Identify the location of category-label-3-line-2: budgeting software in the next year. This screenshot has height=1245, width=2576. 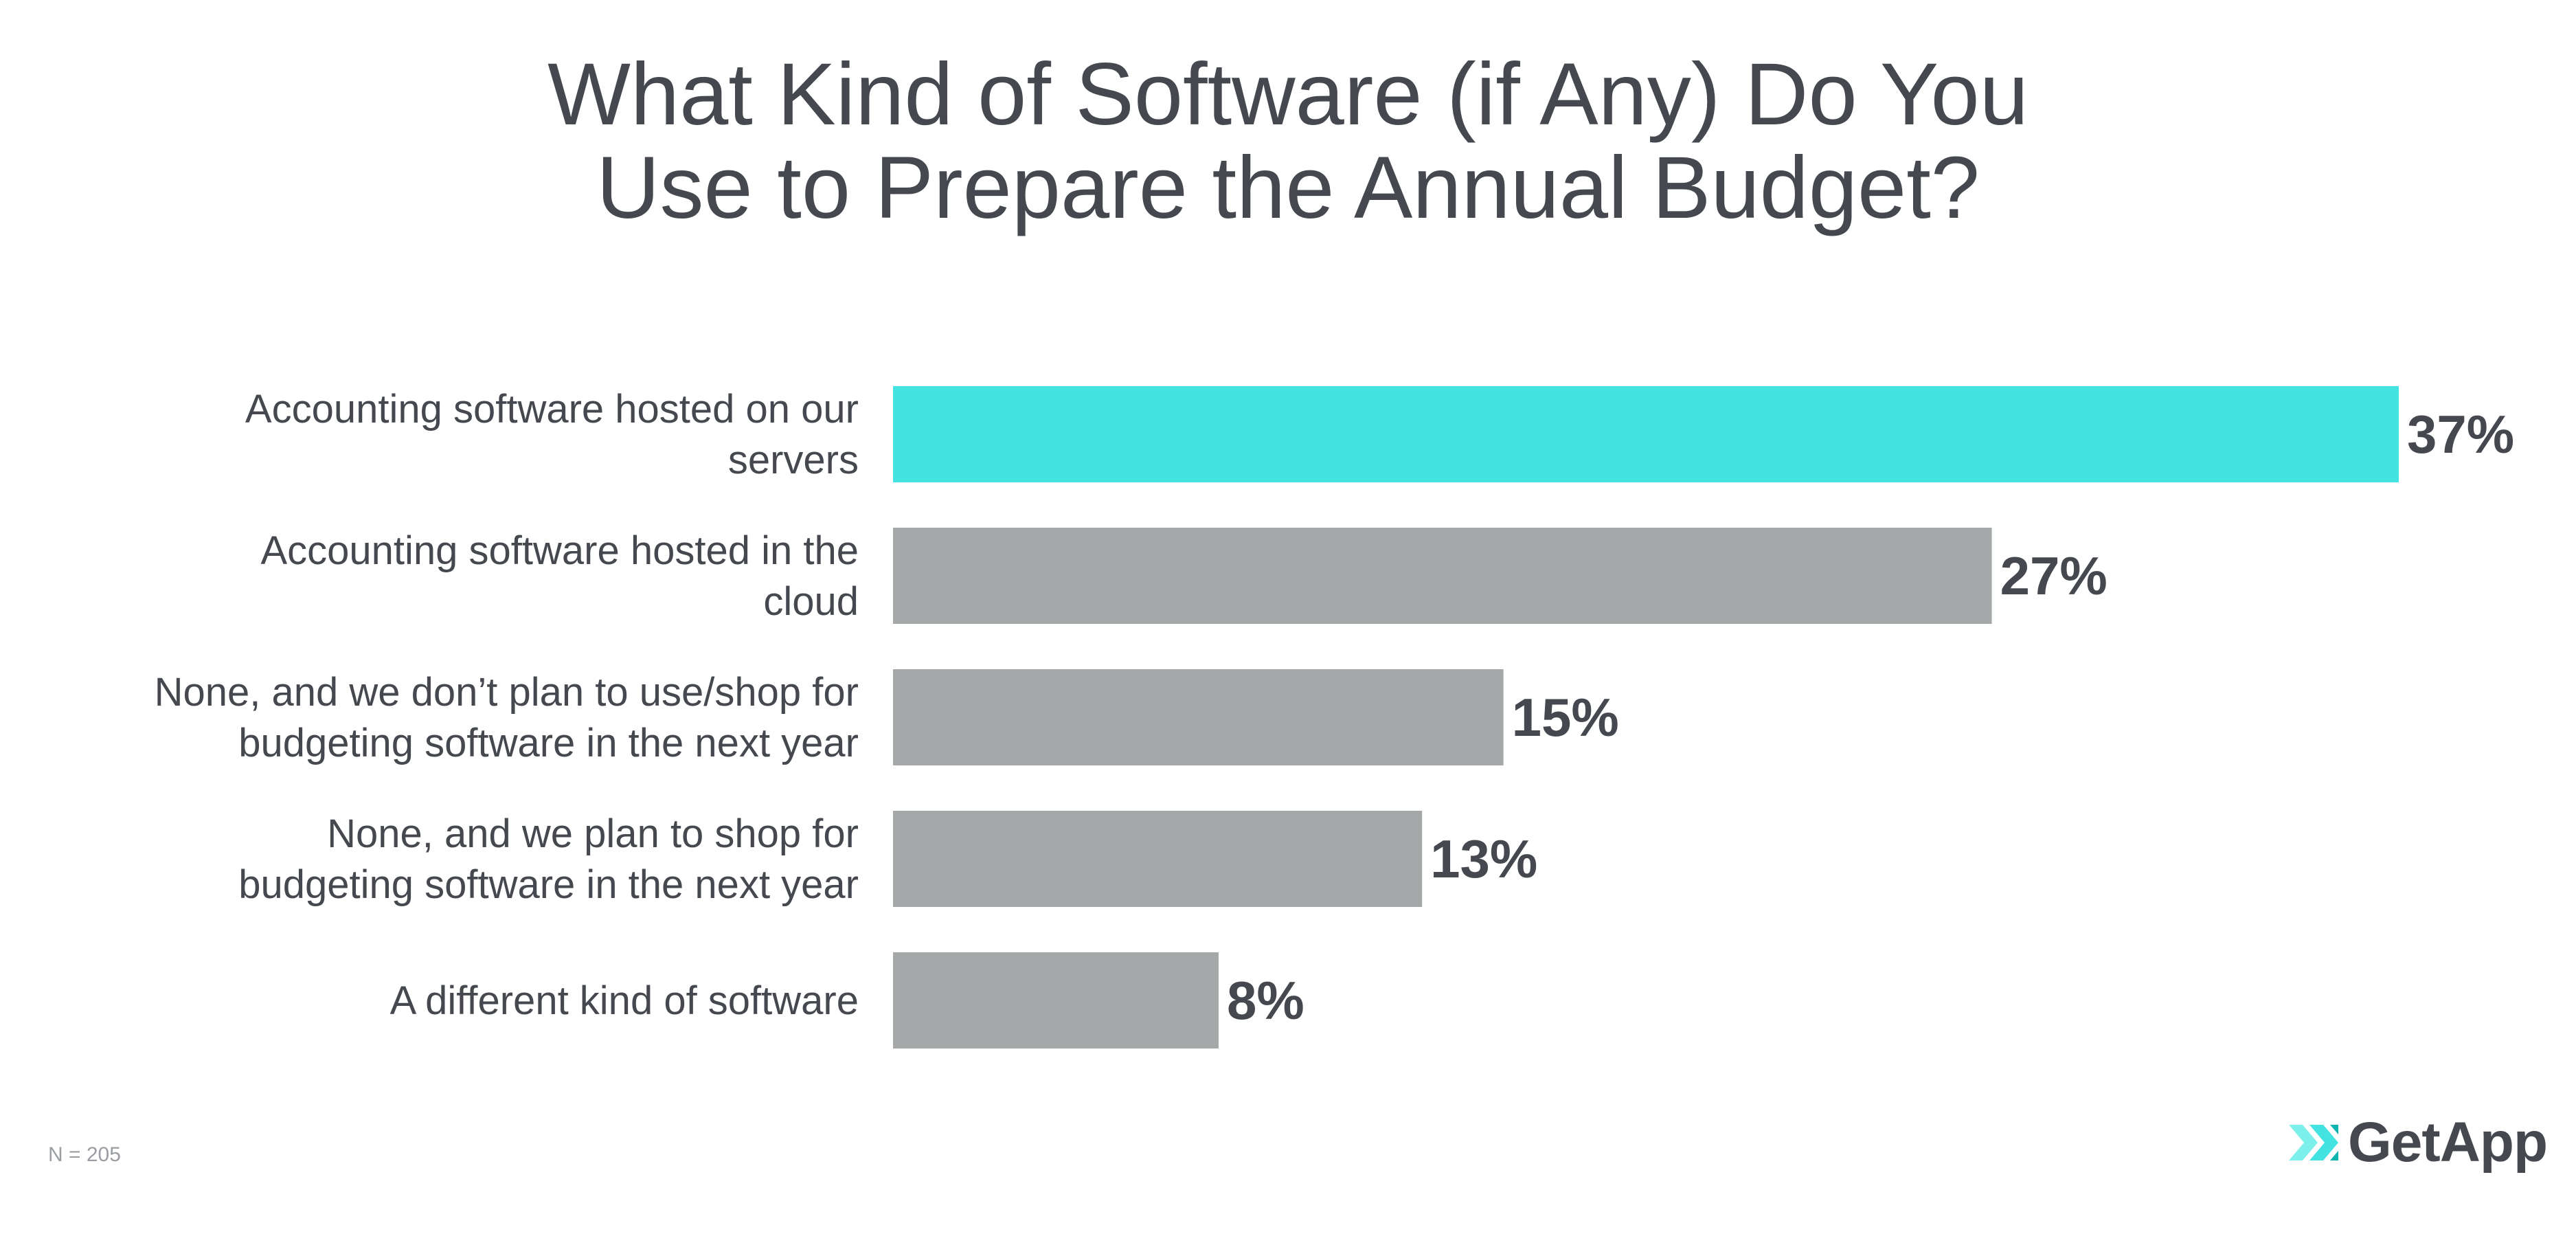
(548, 743).